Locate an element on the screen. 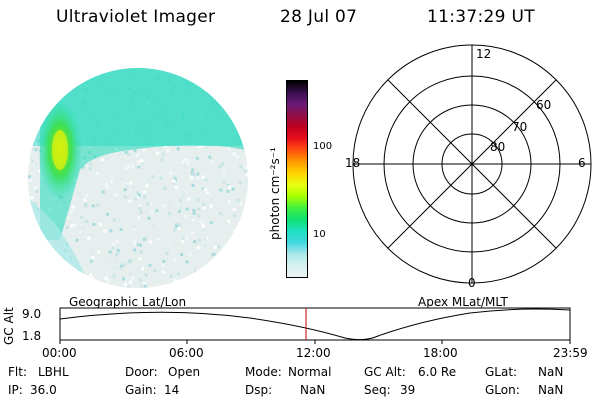 The width and height of the screenshot is (600, 400). xtick-1200: 12:00 is located at coordinates (313, 353).